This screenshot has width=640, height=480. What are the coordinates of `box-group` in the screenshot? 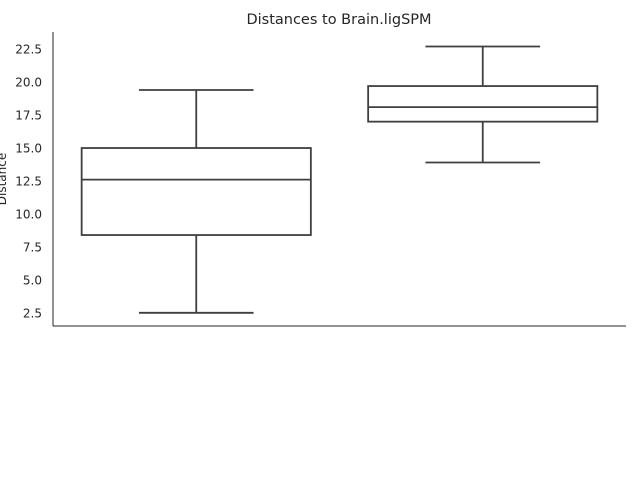 It's located at (483, 104).